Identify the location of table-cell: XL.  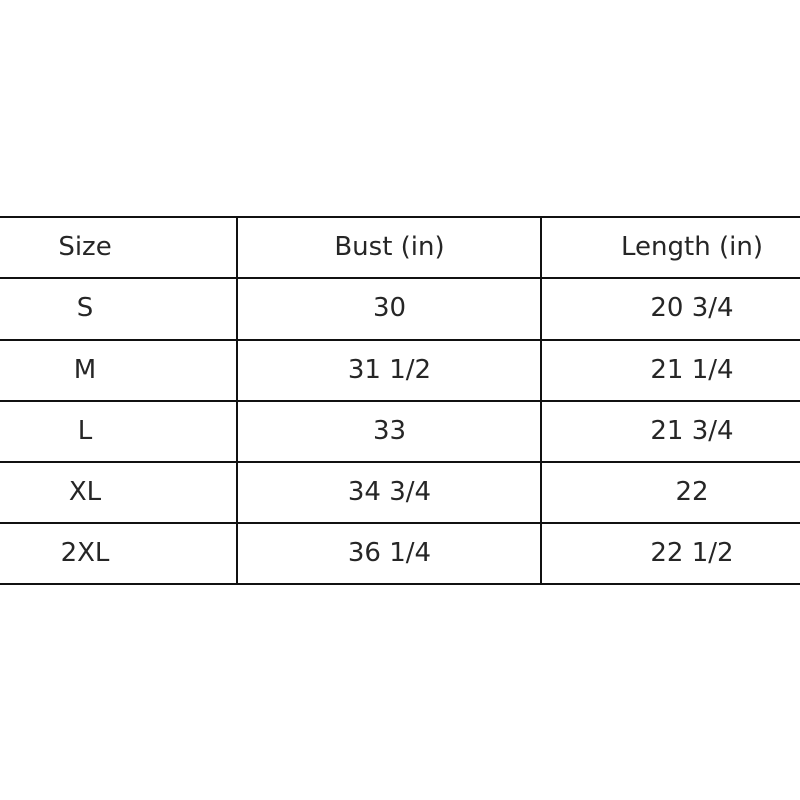
(85, 492).